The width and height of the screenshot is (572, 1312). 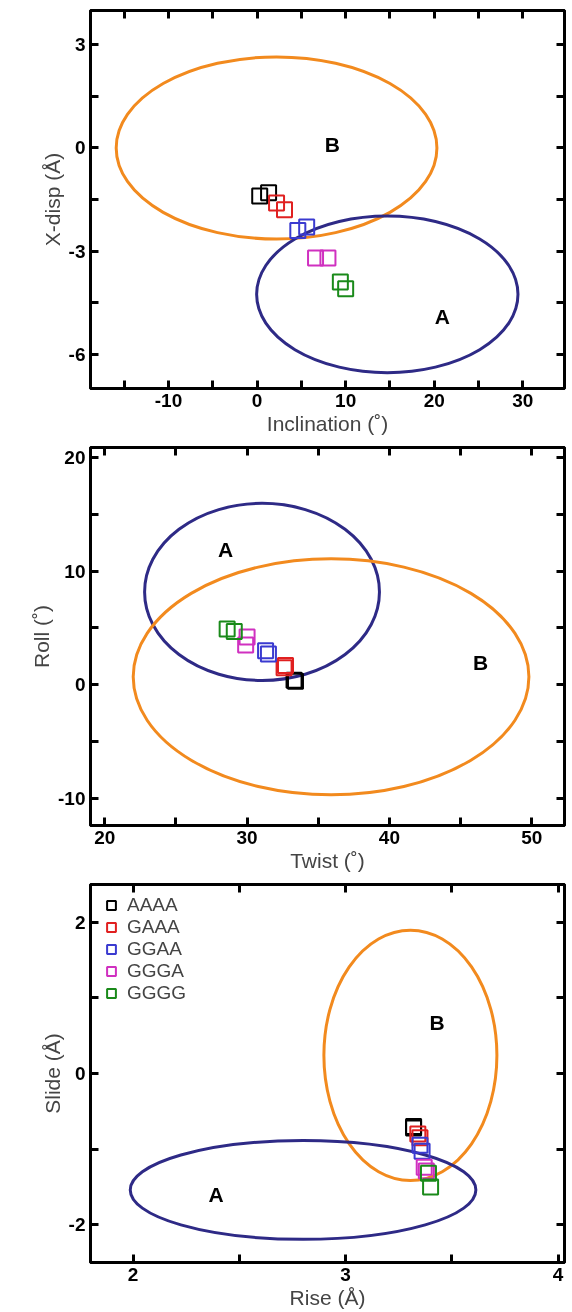 What do you see at coordinates (52, 1073) in the screenshot?
I see `y-axis-title: Slide (Å)` at bounding box center [52, 1073].